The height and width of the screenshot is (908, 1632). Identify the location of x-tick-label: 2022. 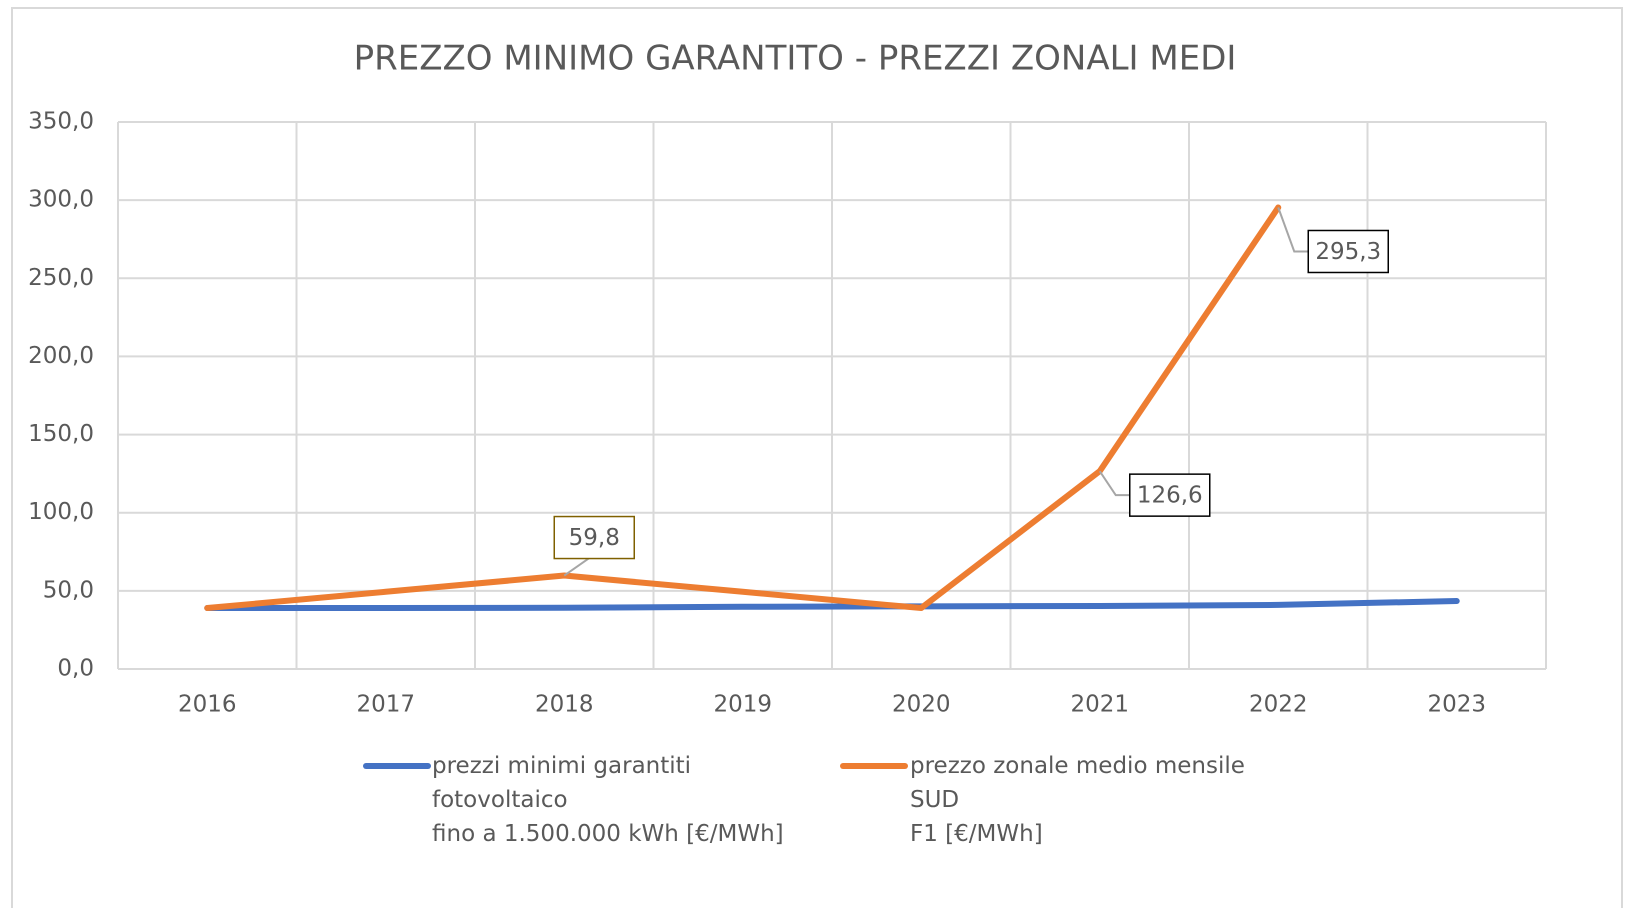
(1278, 705).